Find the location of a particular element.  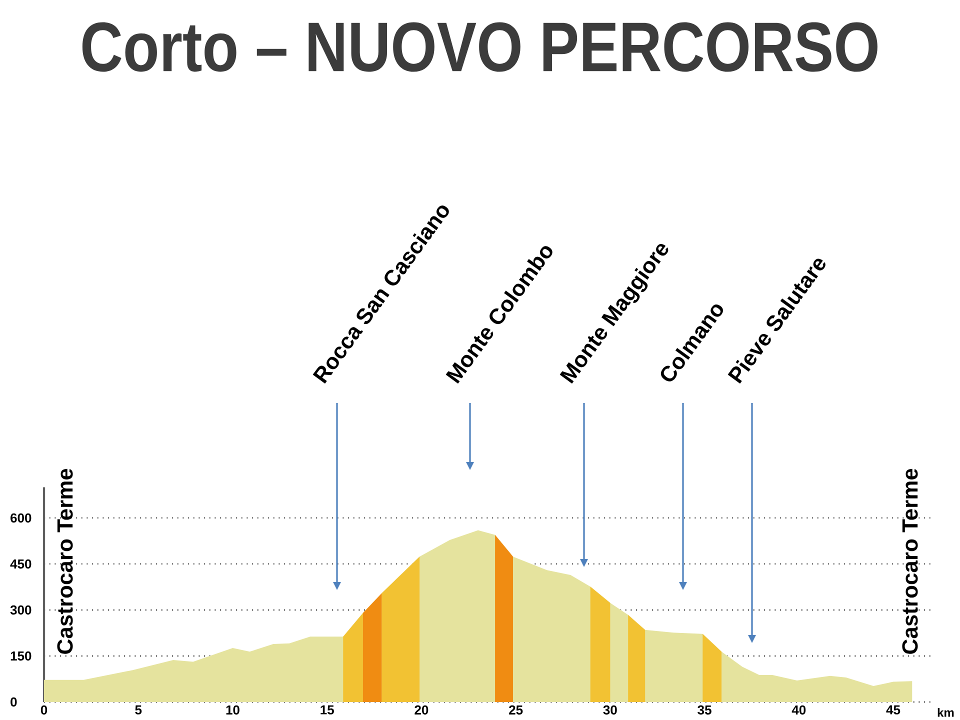

y-tick-label: 0 is located at coordinates (13, 702).